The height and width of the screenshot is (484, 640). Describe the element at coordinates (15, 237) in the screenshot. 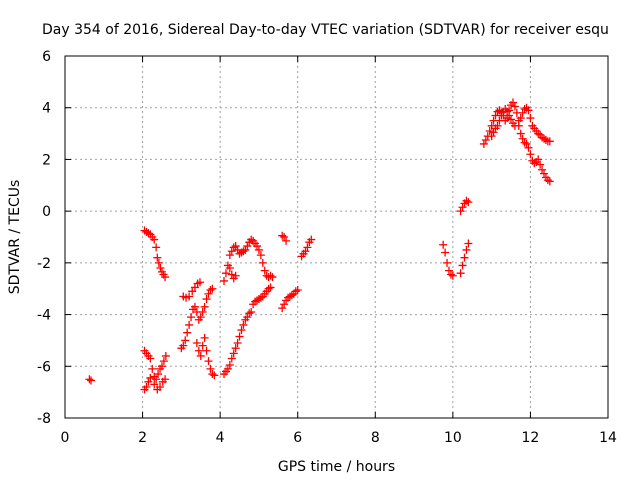

I see `y-axis-label: SDTVAR / TECUs` at that location.